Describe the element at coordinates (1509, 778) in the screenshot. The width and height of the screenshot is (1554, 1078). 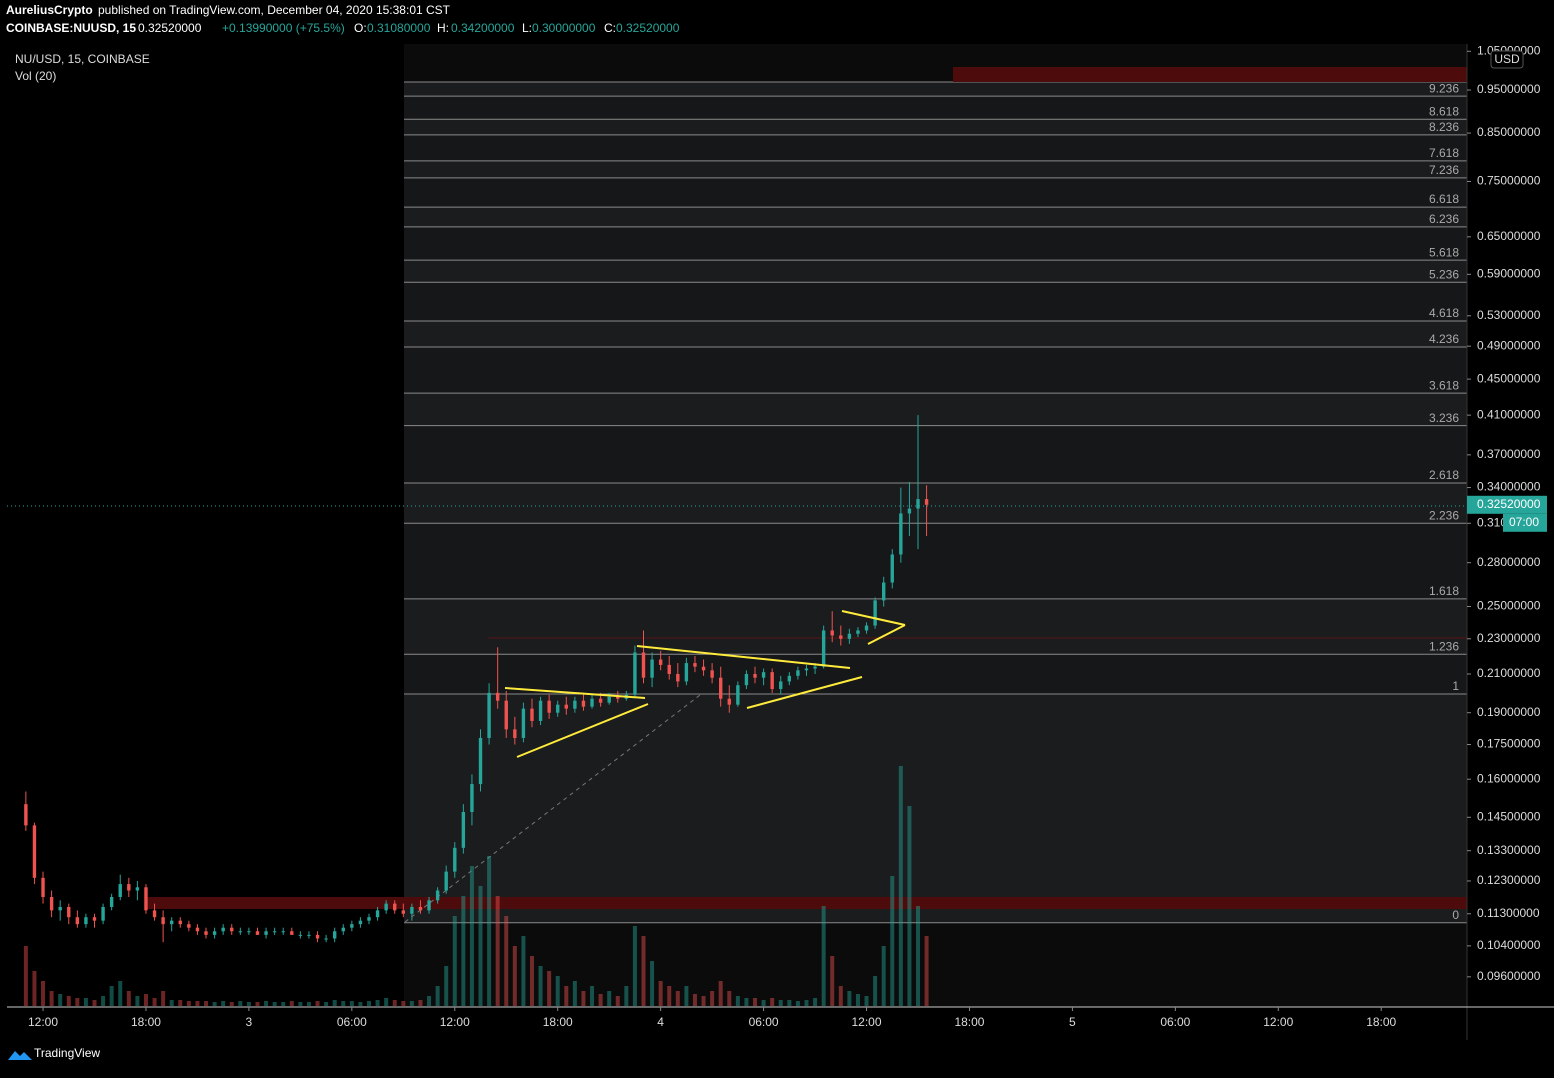
I see `y-tick-label: 0.16000000` at that location.